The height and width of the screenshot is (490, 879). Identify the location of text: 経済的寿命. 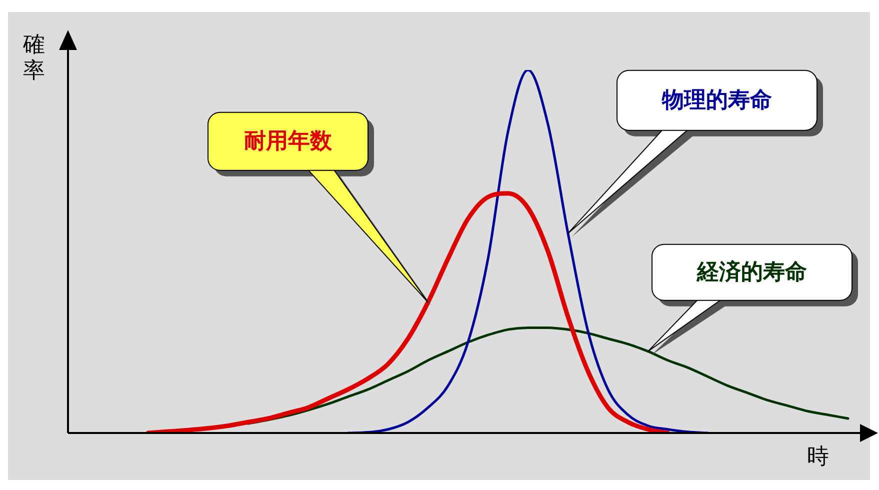
(751, 271).